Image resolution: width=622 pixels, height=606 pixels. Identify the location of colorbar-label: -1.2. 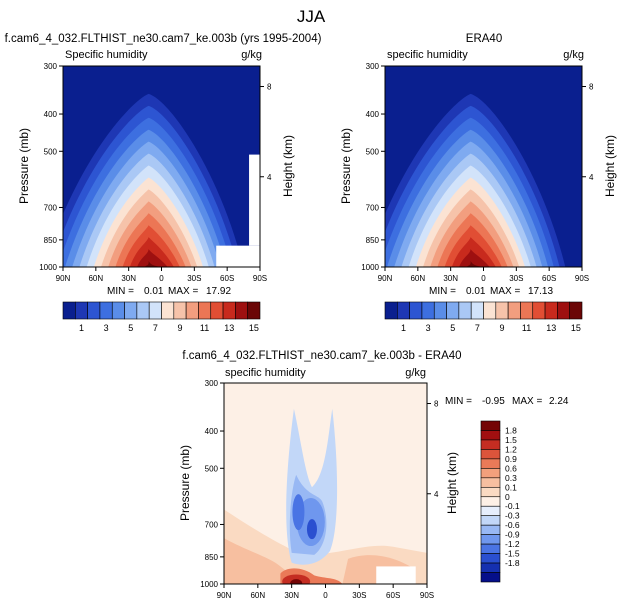
(512, 544).